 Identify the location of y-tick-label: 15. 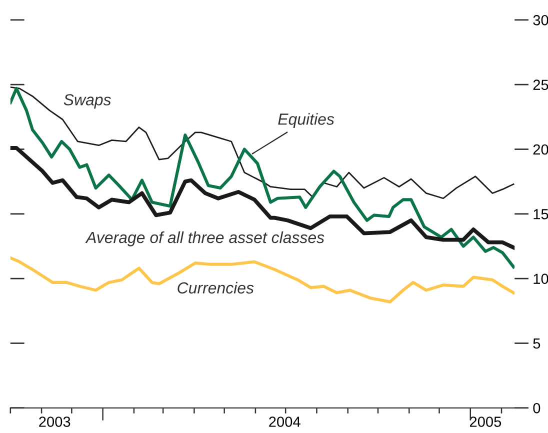
(541, 214).